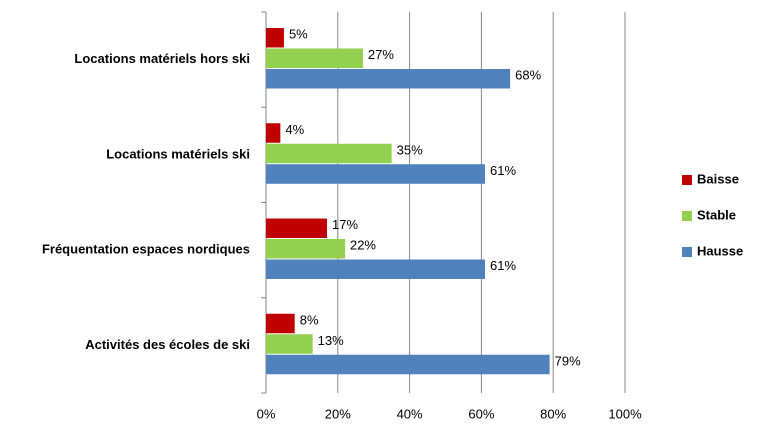  Describe the element at coordinates (410, 413) in the screenshot. I see `x-tick-label: 40%` at that location.